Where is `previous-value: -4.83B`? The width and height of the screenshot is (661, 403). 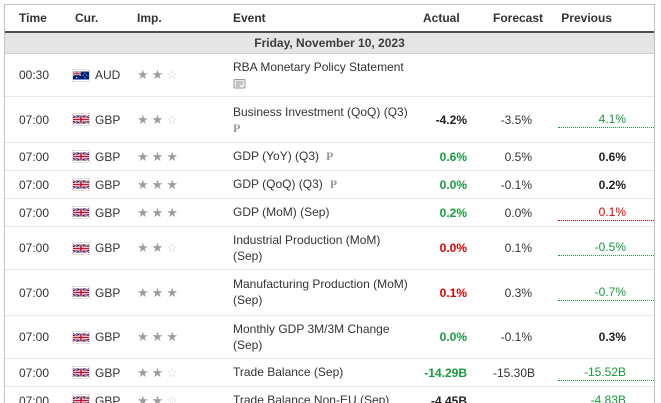
previous-value: -4.83B is located at coordinates (606, 398).